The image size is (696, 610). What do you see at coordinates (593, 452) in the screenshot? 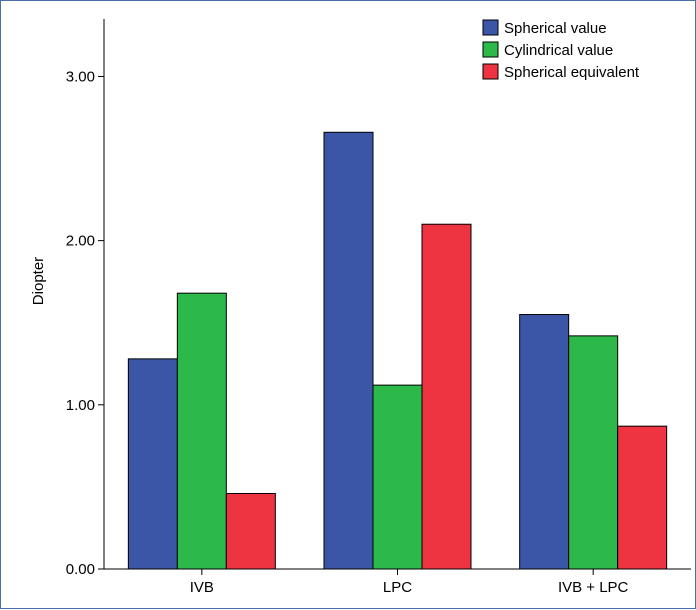
I see `bar-ivb-lpc-cylindrical-value` at bounding box center [593, 452].